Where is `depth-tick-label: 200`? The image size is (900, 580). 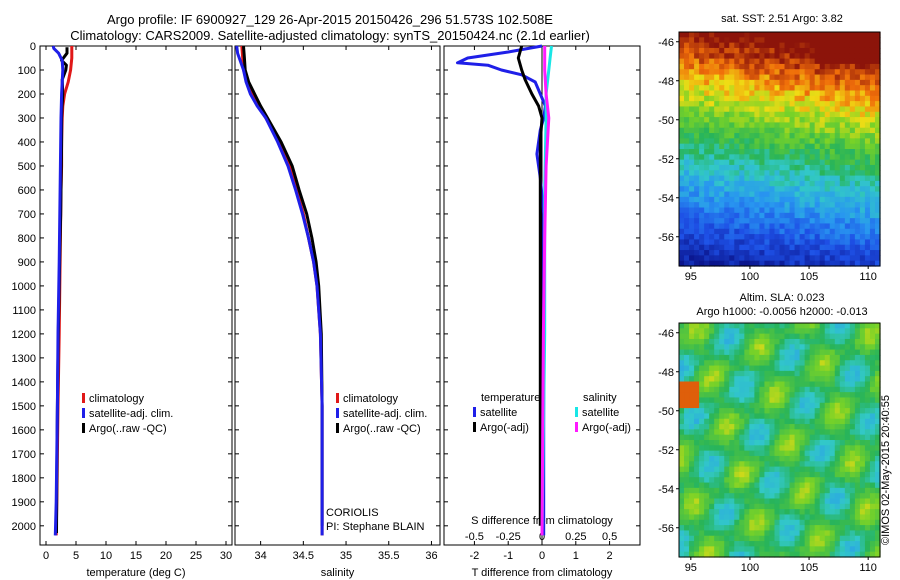
depth-tick-label: 200 is located at coordinates (27, 95).